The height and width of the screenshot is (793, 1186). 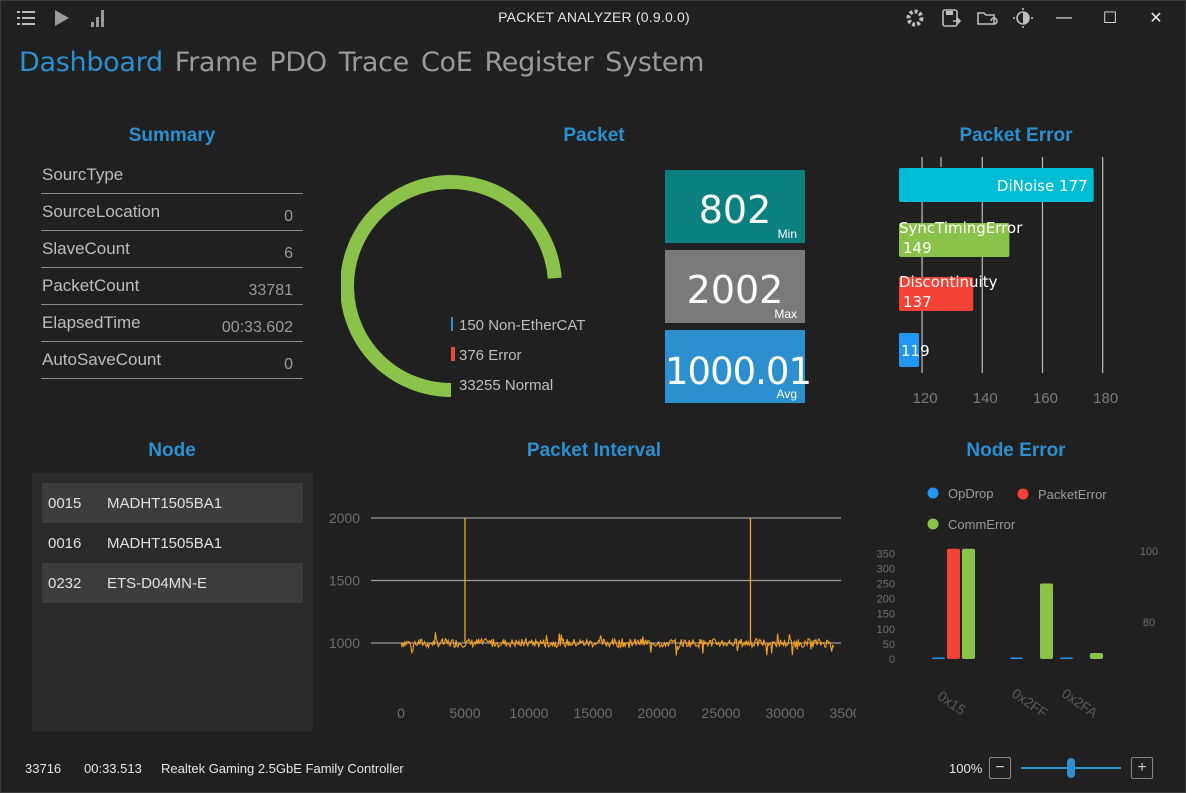 What do you see at coordinates (951, 18) in the screenshot?
I see `save-export-icon` at bounding box center [951, 18].